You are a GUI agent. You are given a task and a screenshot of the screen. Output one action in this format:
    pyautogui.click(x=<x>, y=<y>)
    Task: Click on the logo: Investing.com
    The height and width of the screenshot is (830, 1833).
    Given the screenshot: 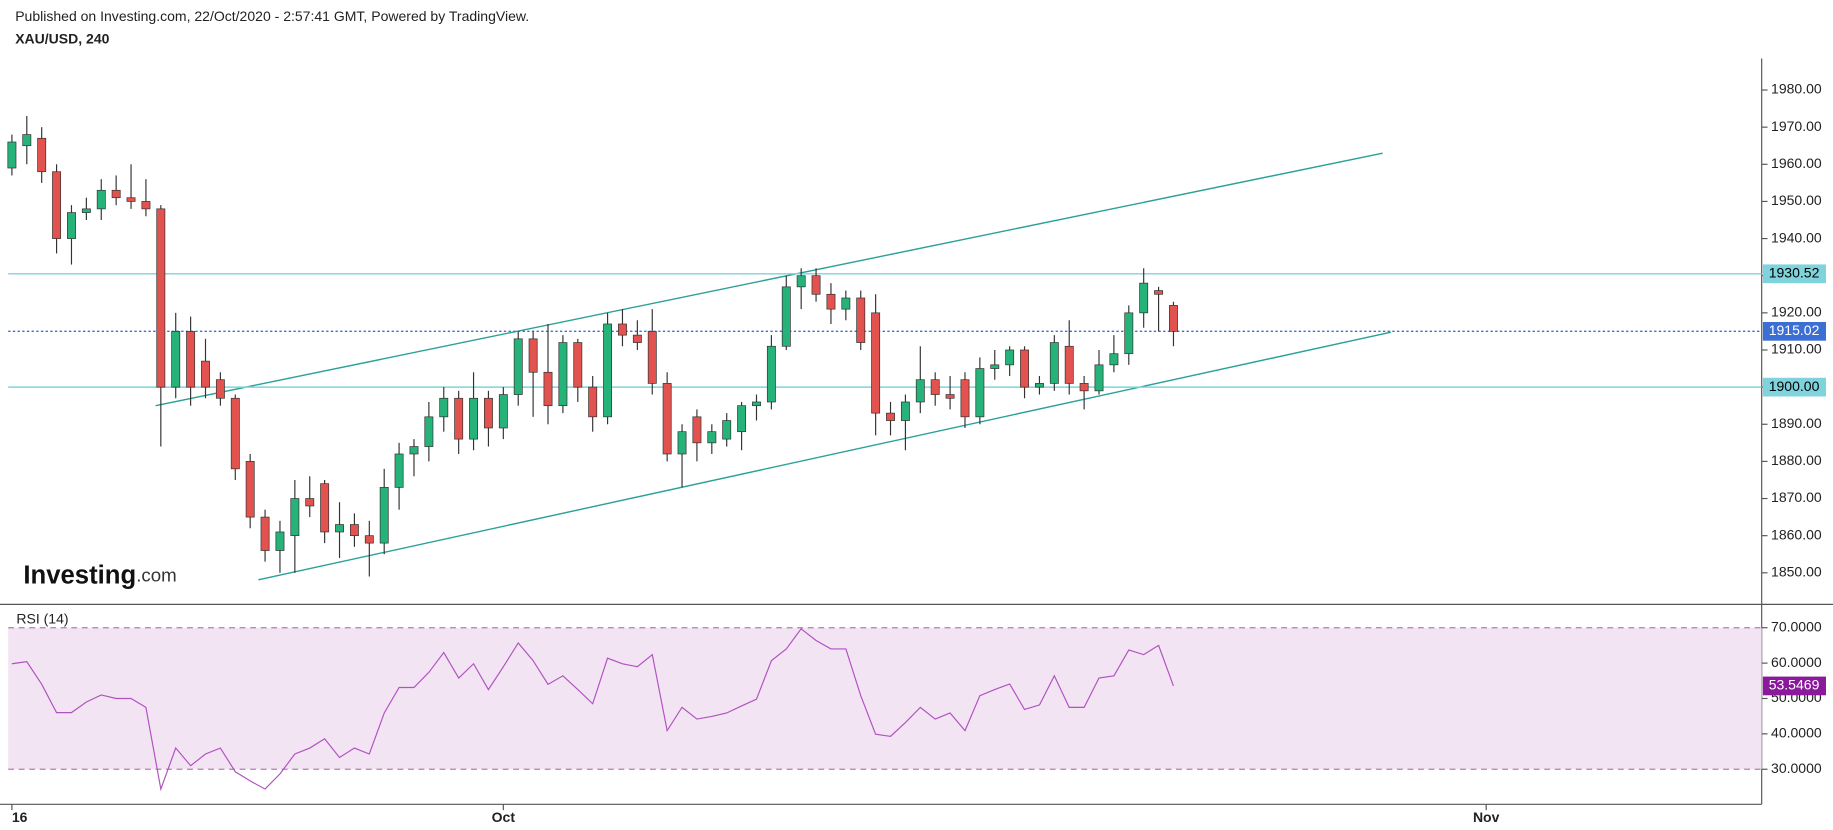 What is the action you would take?
    pyautogui.click(x=99, y=575)
    